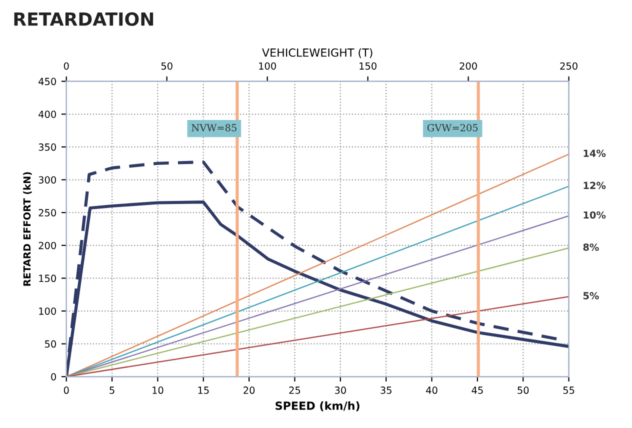 Image resolution: width=632 pixels, height=428 pixels. What do you see at coordinates (452, 128) in the screenshot?
I see `ref-line-label: GVW=205` at bounding box center [452, 128].